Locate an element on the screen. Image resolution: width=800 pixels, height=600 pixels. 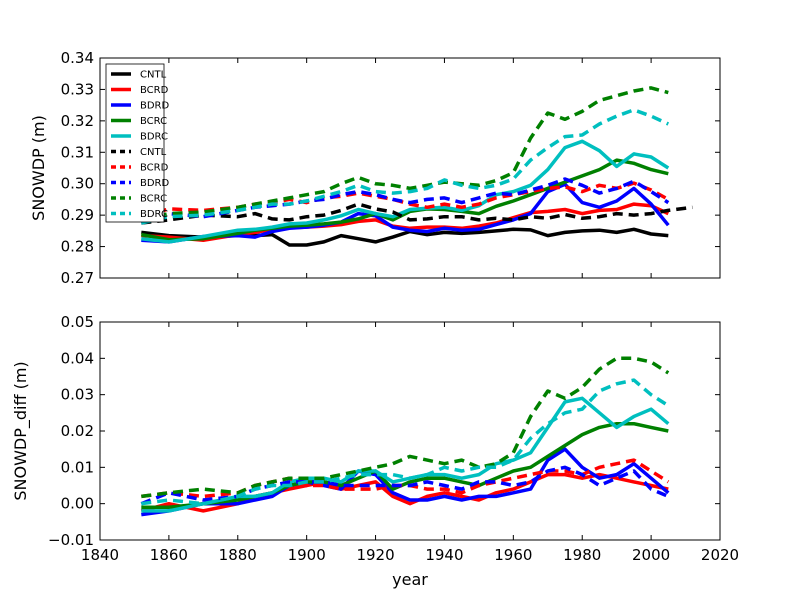
top-y-tick-label: 0.31 is located at coordinates (77, 152).